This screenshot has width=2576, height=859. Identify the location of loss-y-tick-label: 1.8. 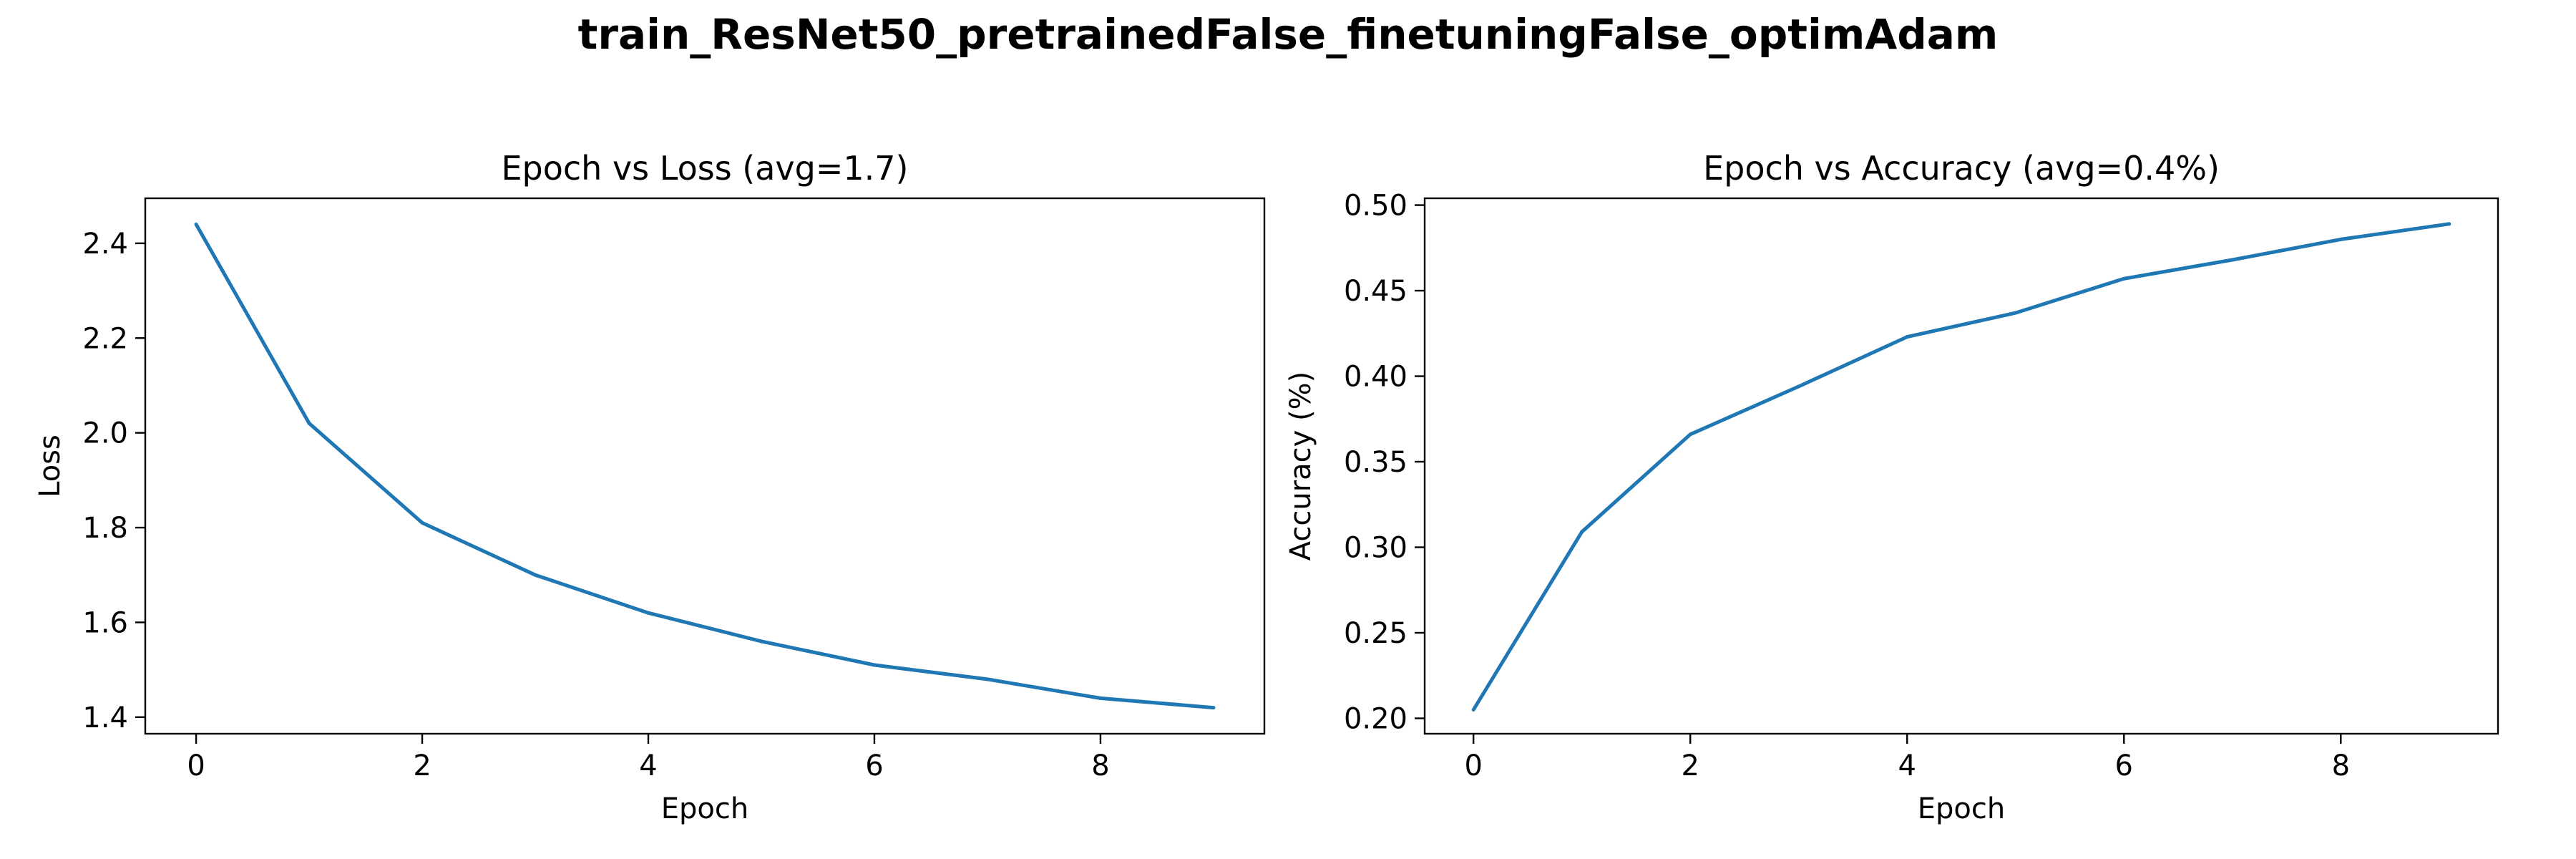
(105, 528).